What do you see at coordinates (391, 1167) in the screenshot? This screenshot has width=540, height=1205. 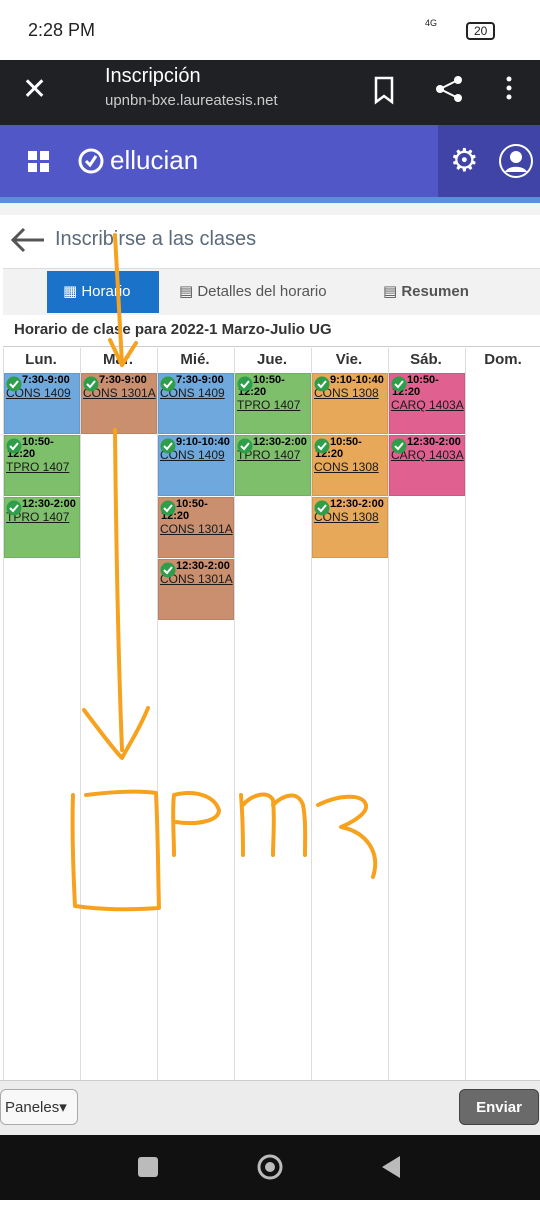 I see `back-button` at bounding box center [391, 1167].